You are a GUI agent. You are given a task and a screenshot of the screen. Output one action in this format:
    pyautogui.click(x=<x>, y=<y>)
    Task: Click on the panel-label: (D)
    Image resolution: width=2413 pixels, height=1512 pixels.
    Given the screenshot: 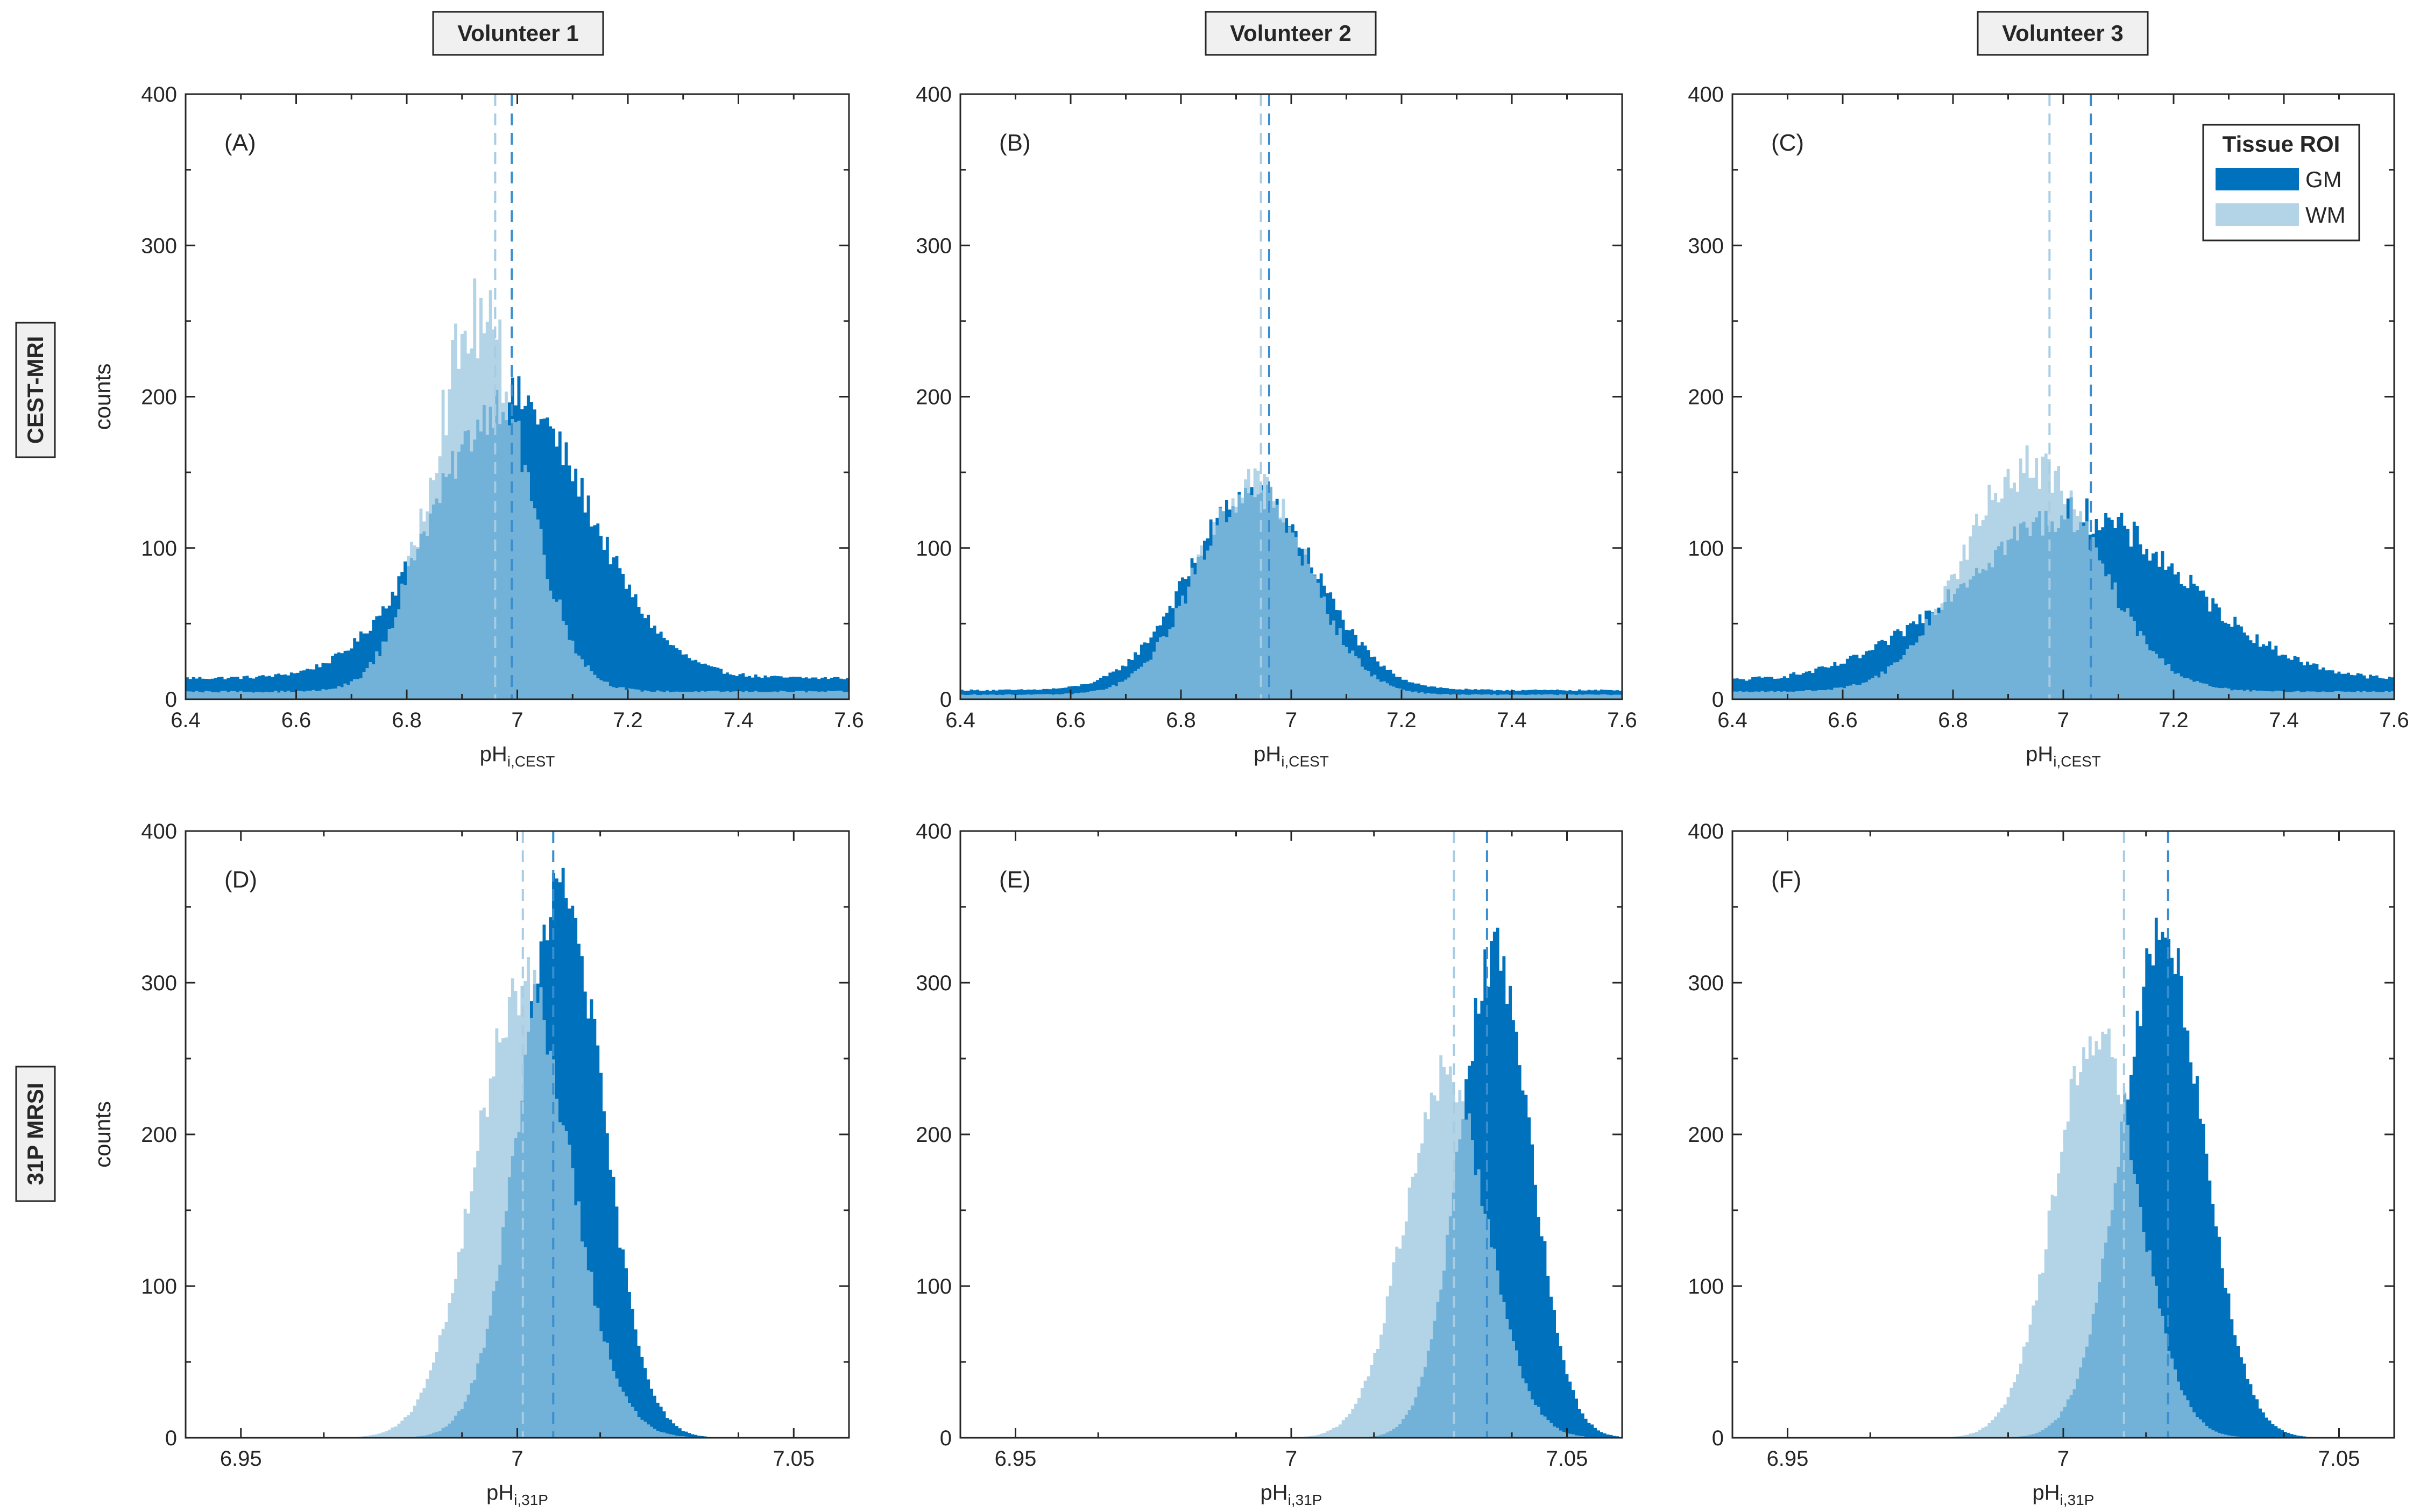 What is the action you would take?
    pyautogui.click(x=240, y=880)
    